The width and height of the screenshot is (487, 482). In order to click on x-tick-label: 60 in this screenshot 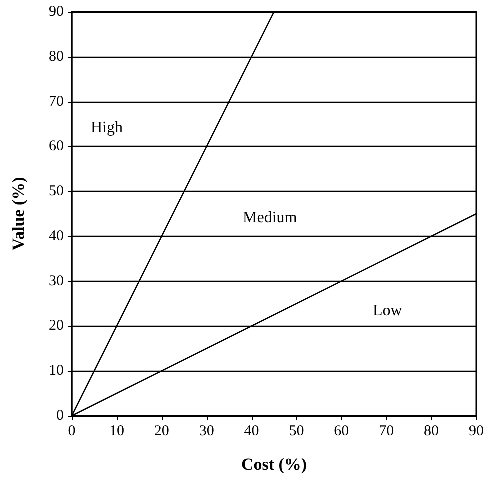, I will do `click(342, 432)`.